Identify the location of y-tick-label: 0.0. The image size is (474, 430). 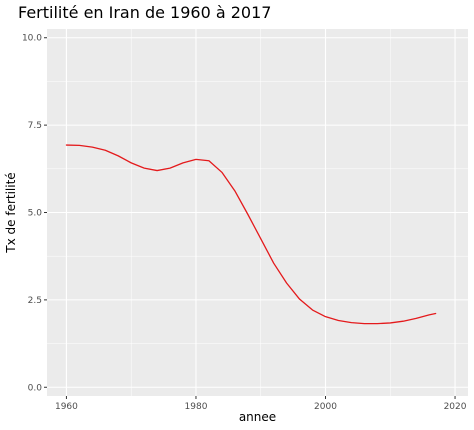
(35, 388).